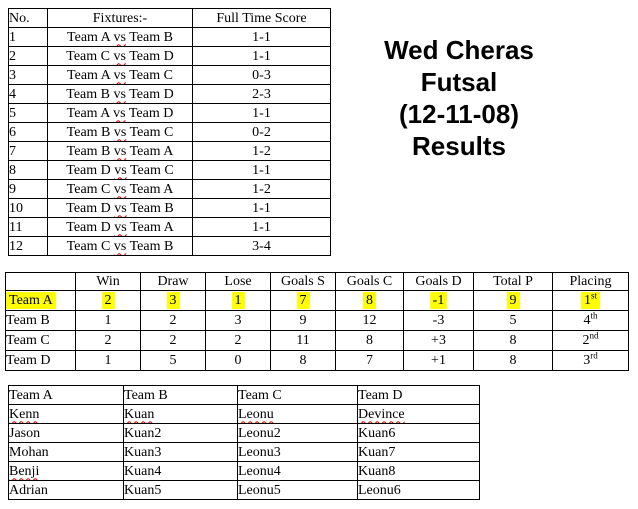 The image size is (638, 509). I want to click on players-row: Mohan Kuan3 Leonu3 Kuan7, so click(244, 452).